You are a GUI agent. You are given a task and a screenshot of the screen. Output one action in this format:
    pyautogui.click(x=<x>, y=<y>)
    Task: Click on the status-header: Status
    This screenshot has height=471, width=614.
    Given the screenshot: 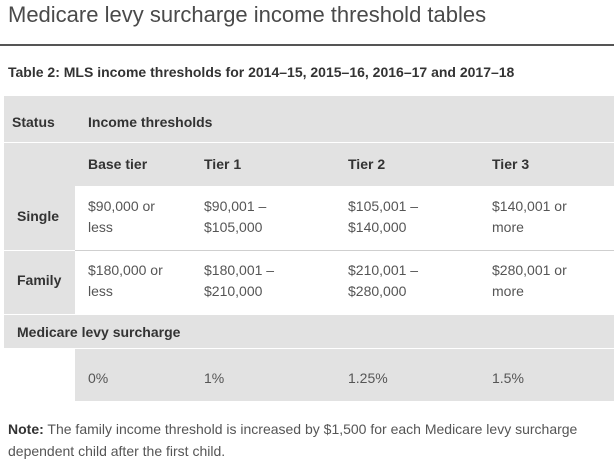 What is the action you would take?
    pyautogui.click(x=33, y=122)
    